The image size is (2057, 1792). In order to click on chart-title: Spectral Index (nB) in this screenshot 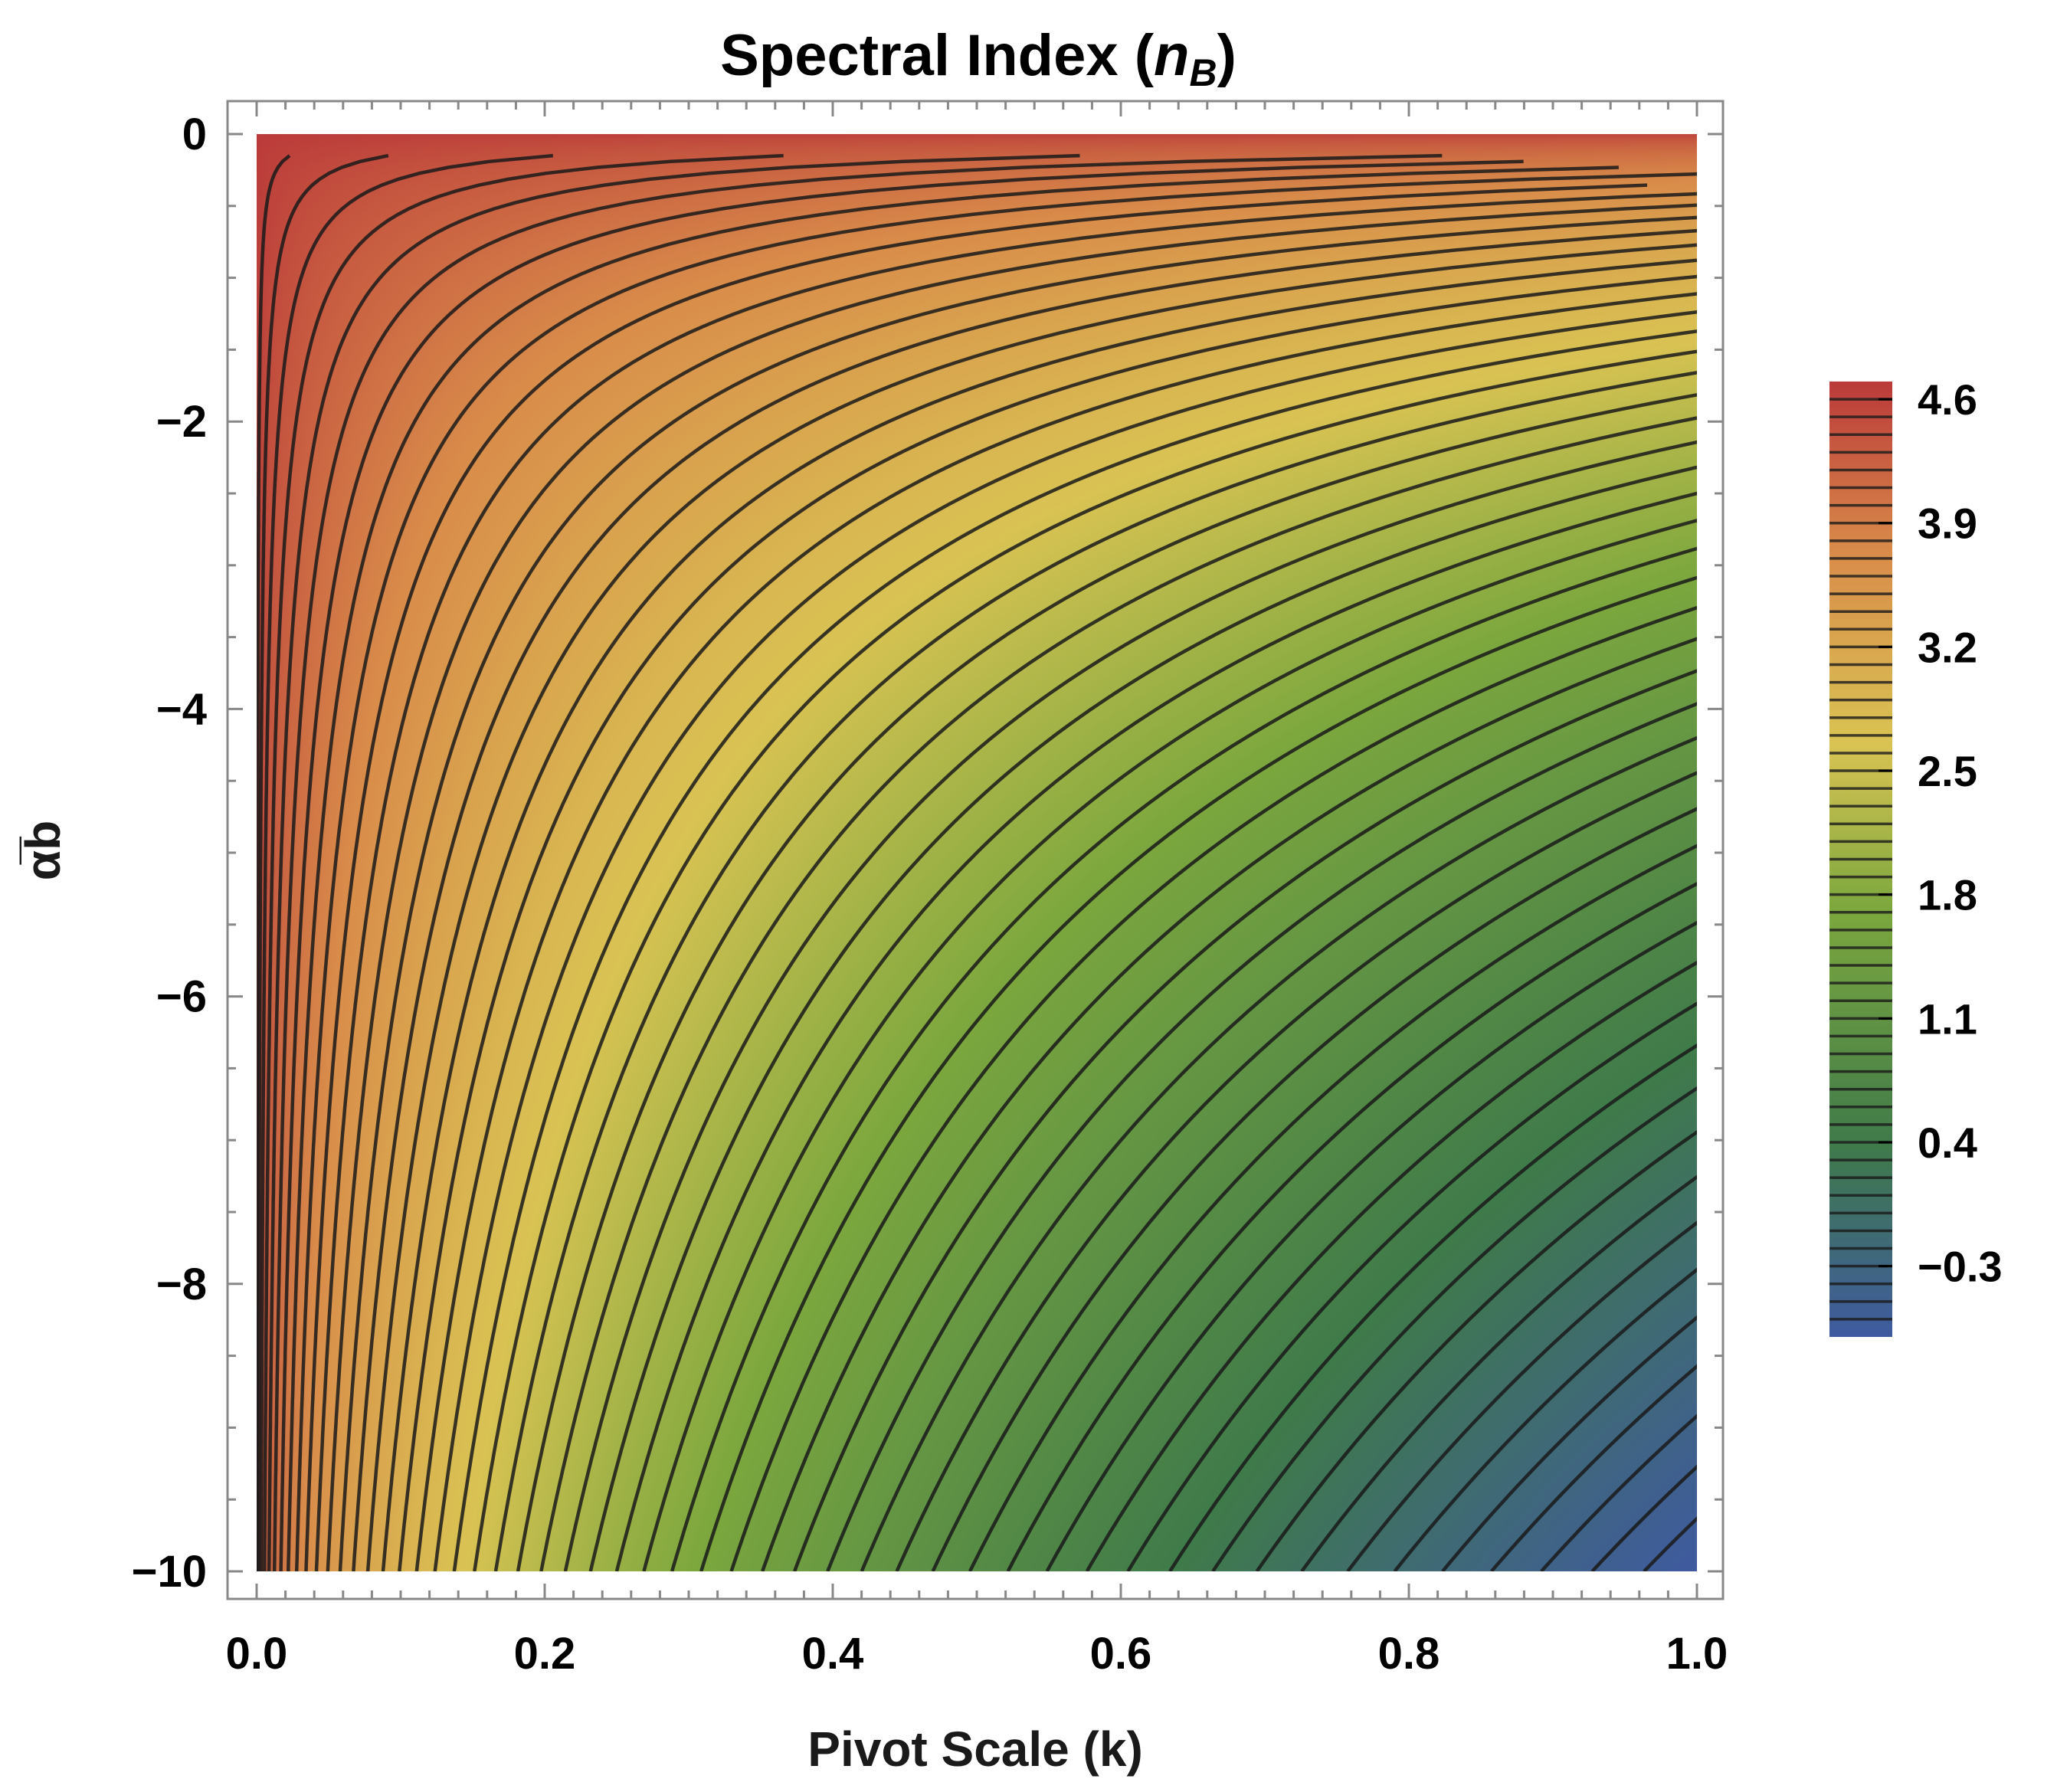, I will do `click(978, 59)`.